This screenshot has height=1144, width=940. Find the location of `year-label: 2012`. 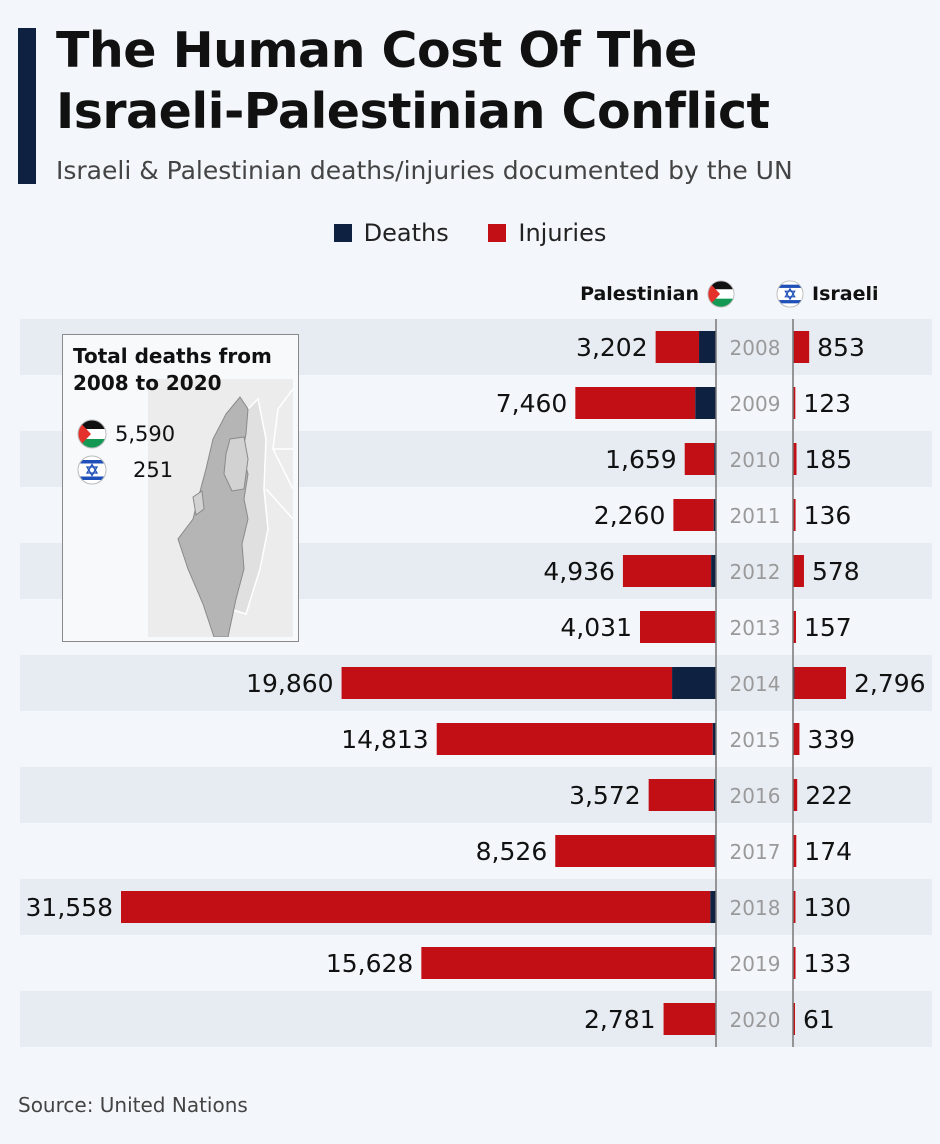

year-label: 2012 is located at coordinates (755, 572).